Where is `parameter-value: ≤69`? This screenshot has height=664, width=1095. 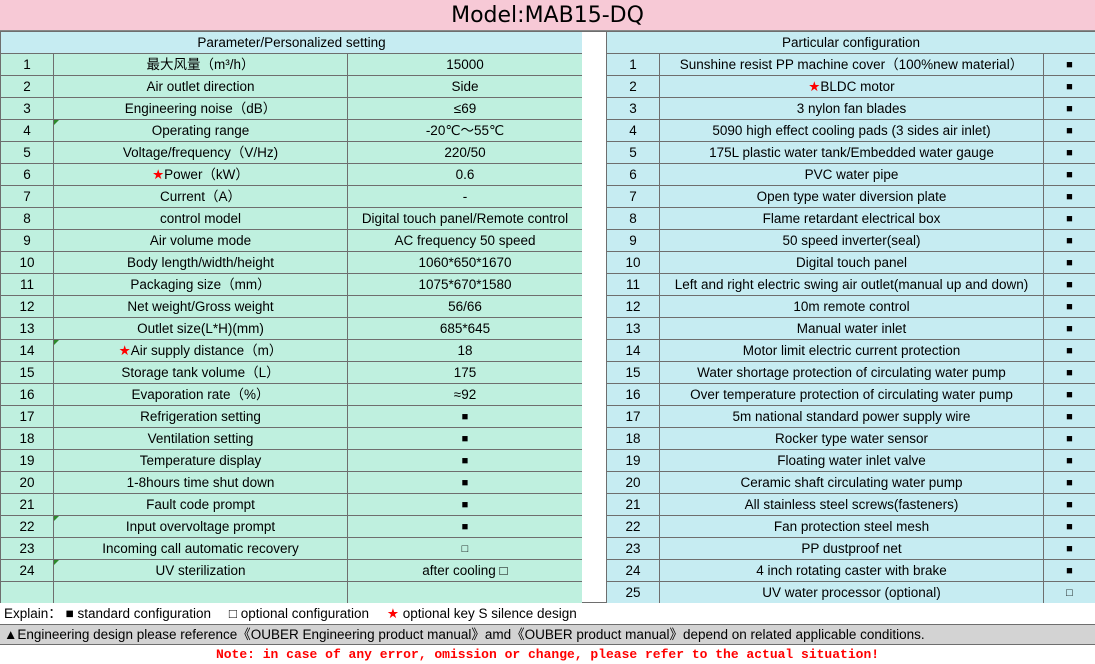
parameter-value: ≤69 is located at coordinates (465, 108).